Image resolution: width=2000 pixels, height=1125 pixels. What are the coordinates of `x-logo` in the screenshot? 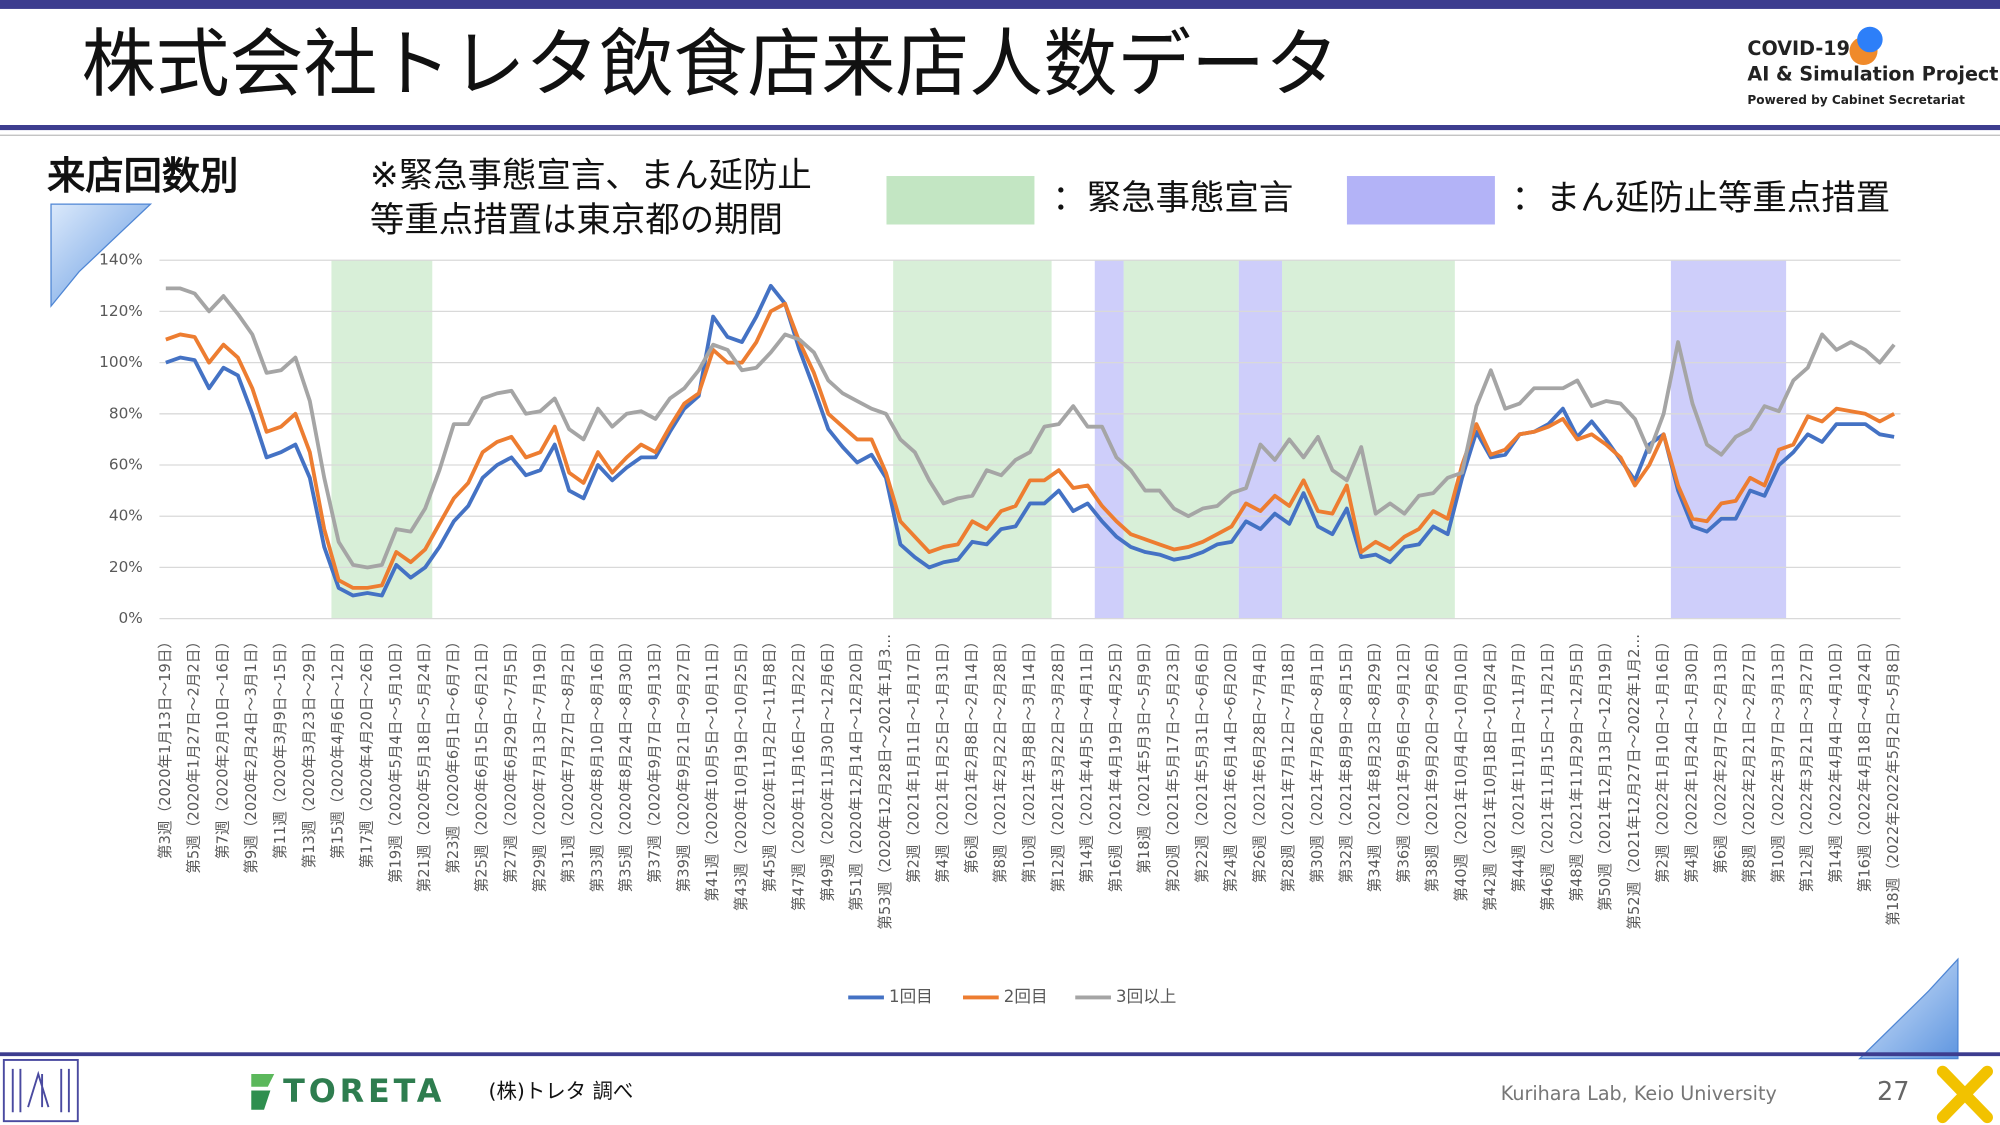 It's located at (1964, 1094).